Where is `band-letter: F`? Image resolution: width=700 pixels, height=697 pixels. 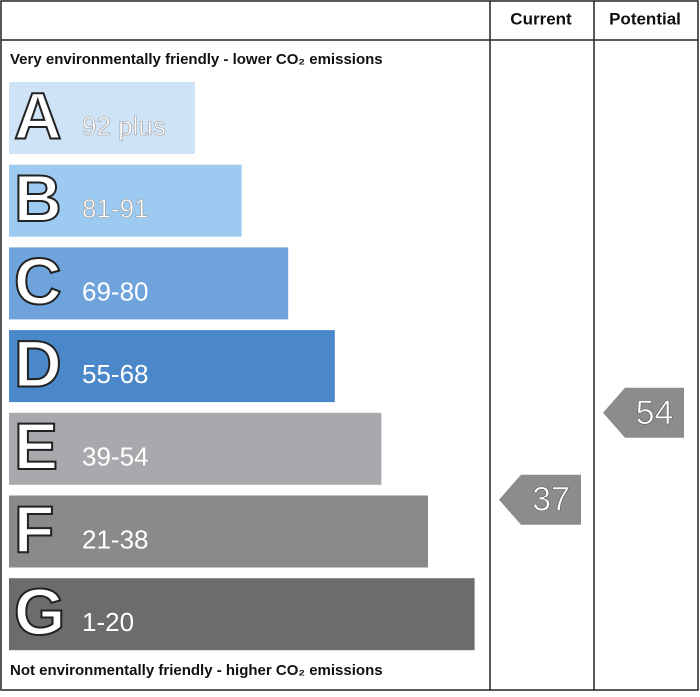
band-letter: F is located at coordinates (34, 529).